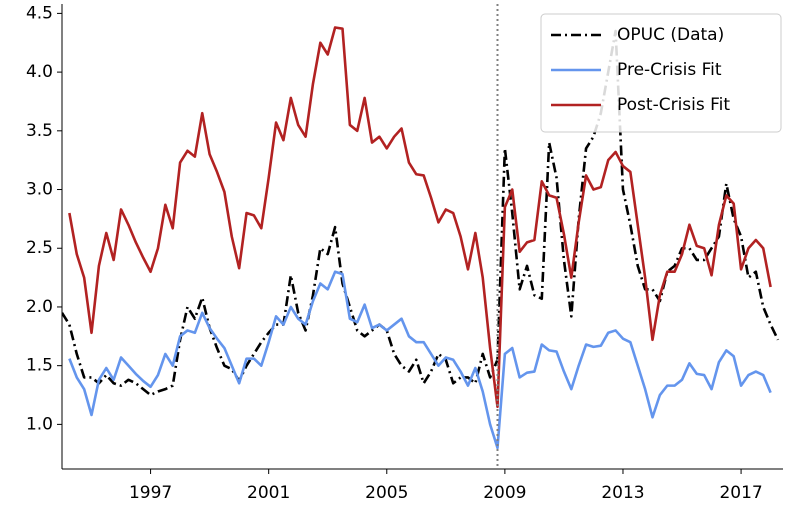 The image size is (785, 505). What do you see at coordinates (670, 35) in the screenshot?
I see `legend-label: OPUC (Data)` at bounding box center [670, 35].